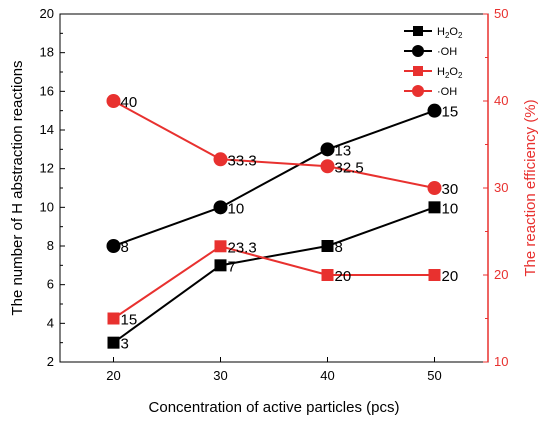  I want to click on data-label: 32.5, so click(349, 167).